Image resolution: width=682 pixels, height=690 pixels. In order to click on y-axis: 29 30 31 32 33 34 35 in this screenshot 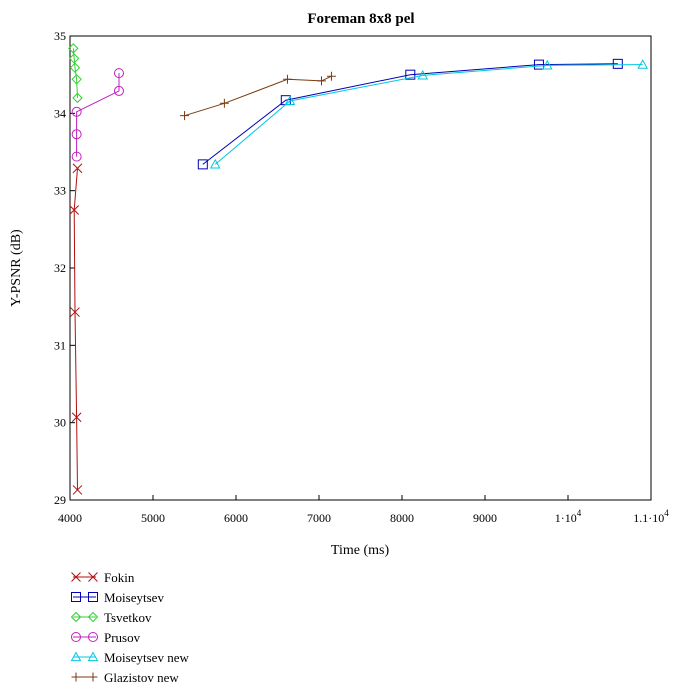, I will do `click(64, 268)`.